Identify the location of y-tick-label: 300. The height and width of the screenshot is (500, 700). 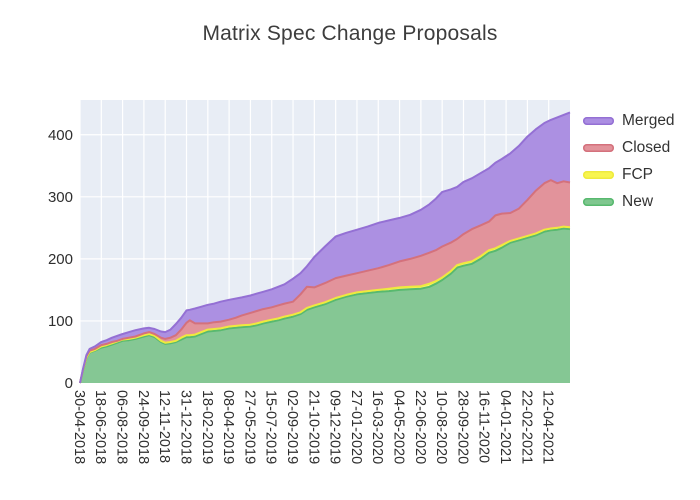
(60, 197).